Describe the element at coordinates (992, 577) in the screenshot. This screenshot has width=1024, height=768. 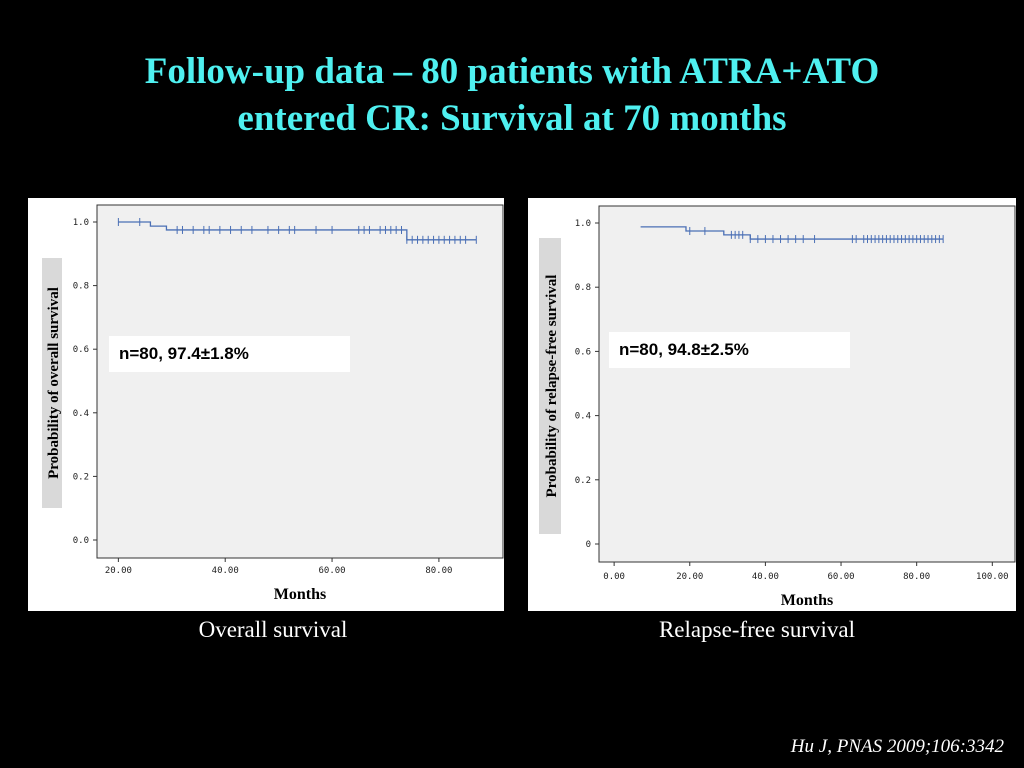
I see `x-tick-label: 100.00` at that location.